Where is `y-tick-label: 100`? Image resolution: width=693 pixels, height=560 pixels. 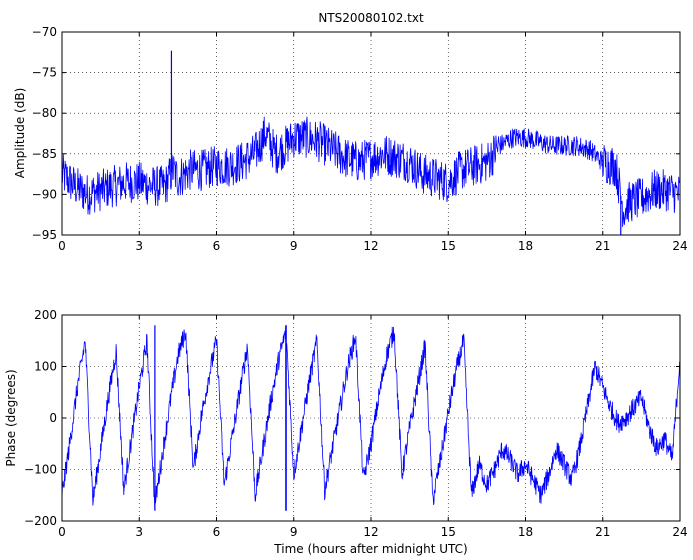 y-tick-label: 100 is located at coordinates (45, 367).